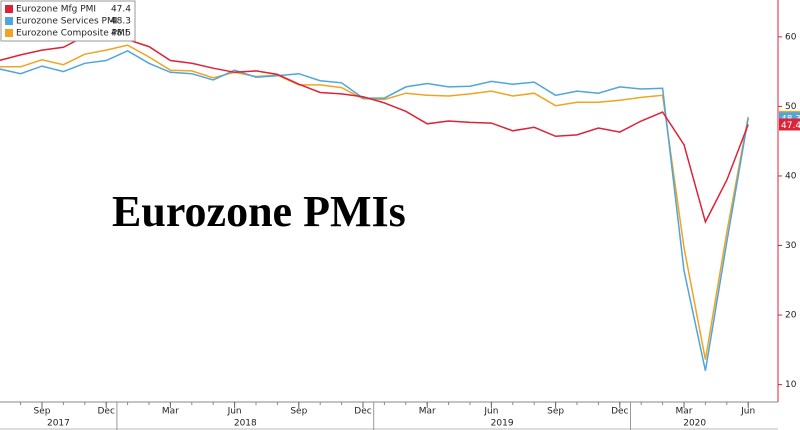 The image size is (800, 430). What do you see at coordinates (791, 316) in the screenshot?
I see `y-tick-label: 20` at bounding box center [791, 316].